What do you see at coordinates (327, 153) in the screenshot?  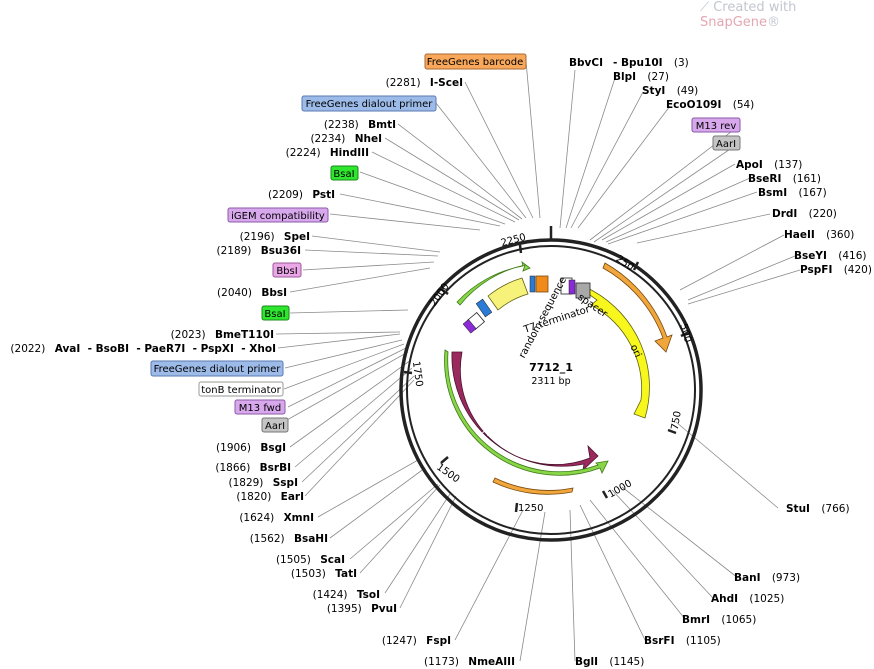 I see `enzyme-label: (2224) HindIII` at bounding box center [327, 153].